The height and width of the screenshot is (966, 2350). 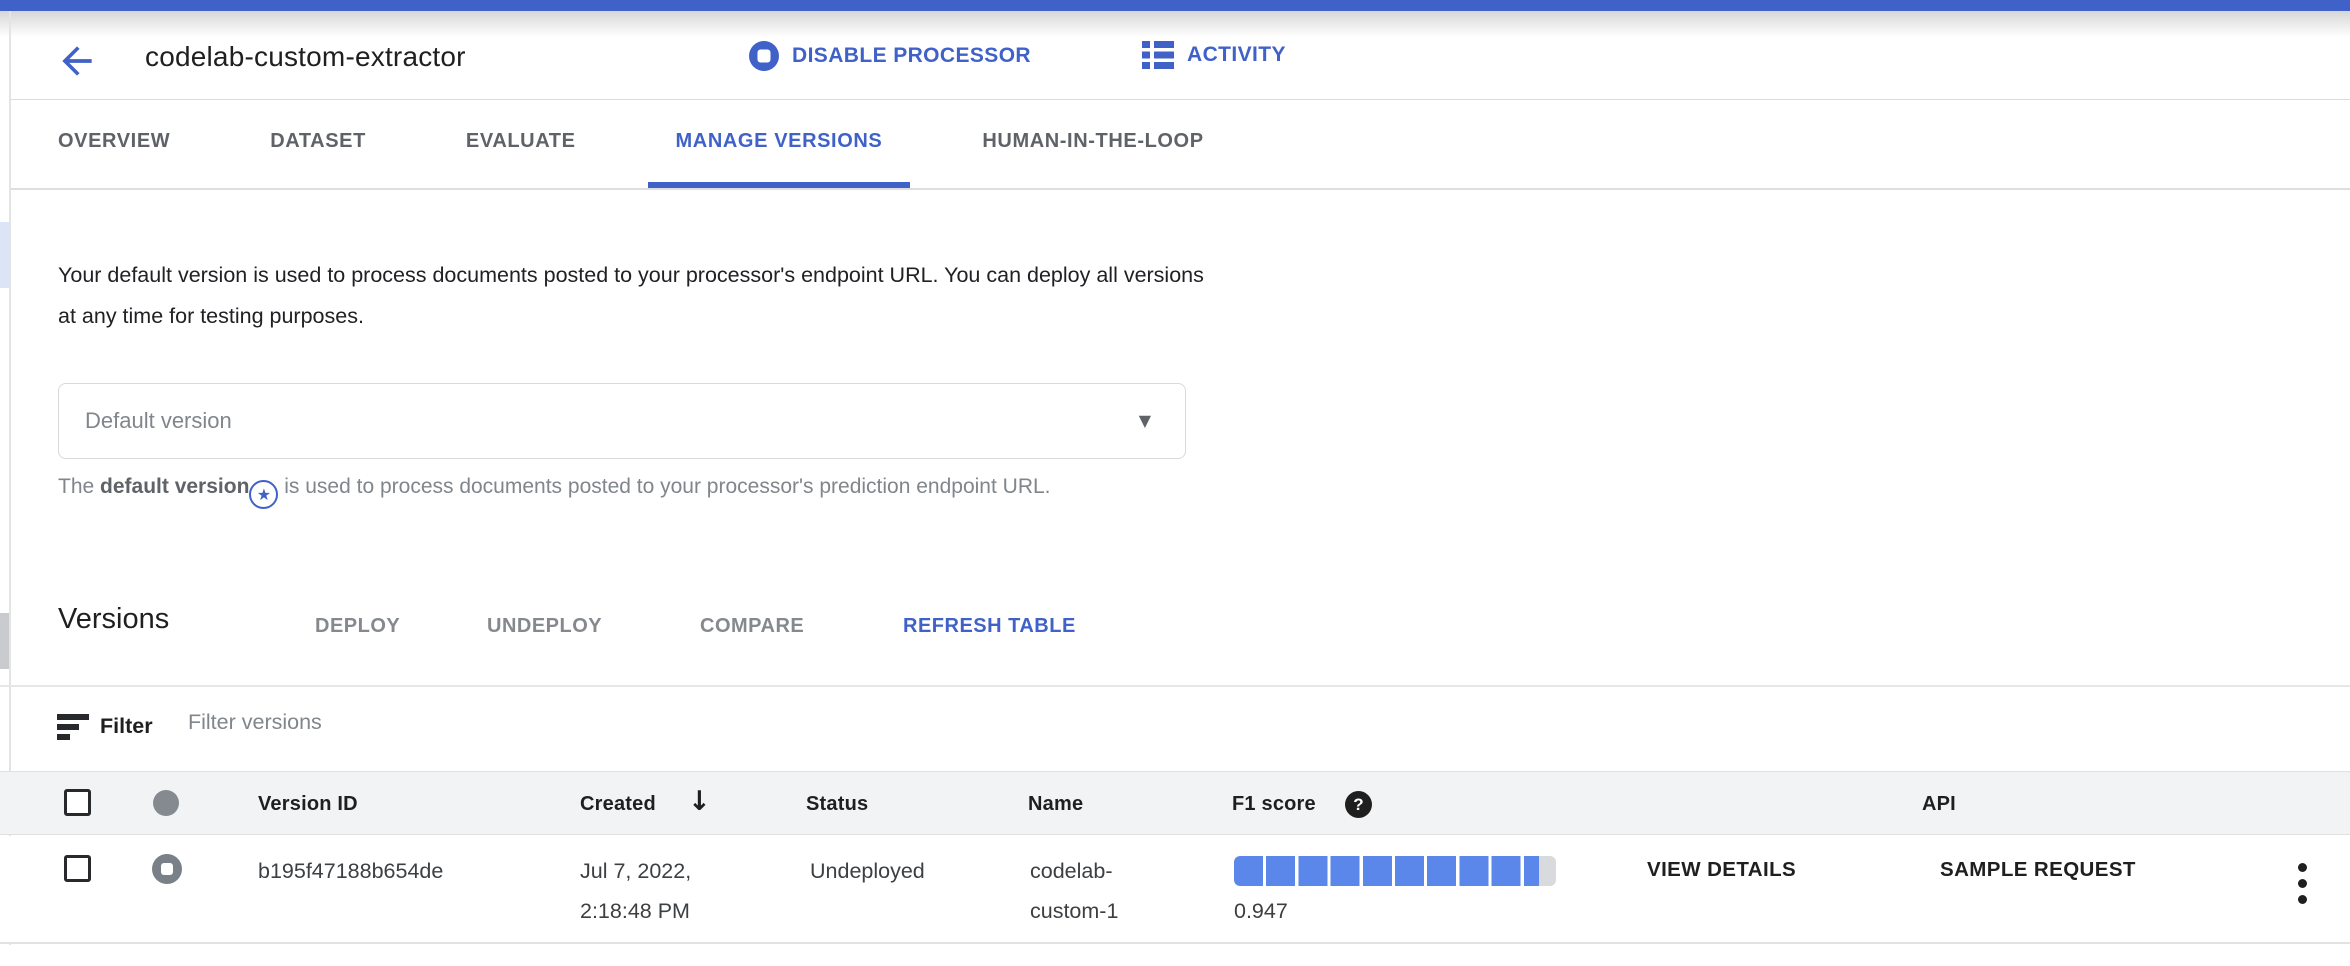 I want to click on back-arrow-icon, so click(x=77, y=61).